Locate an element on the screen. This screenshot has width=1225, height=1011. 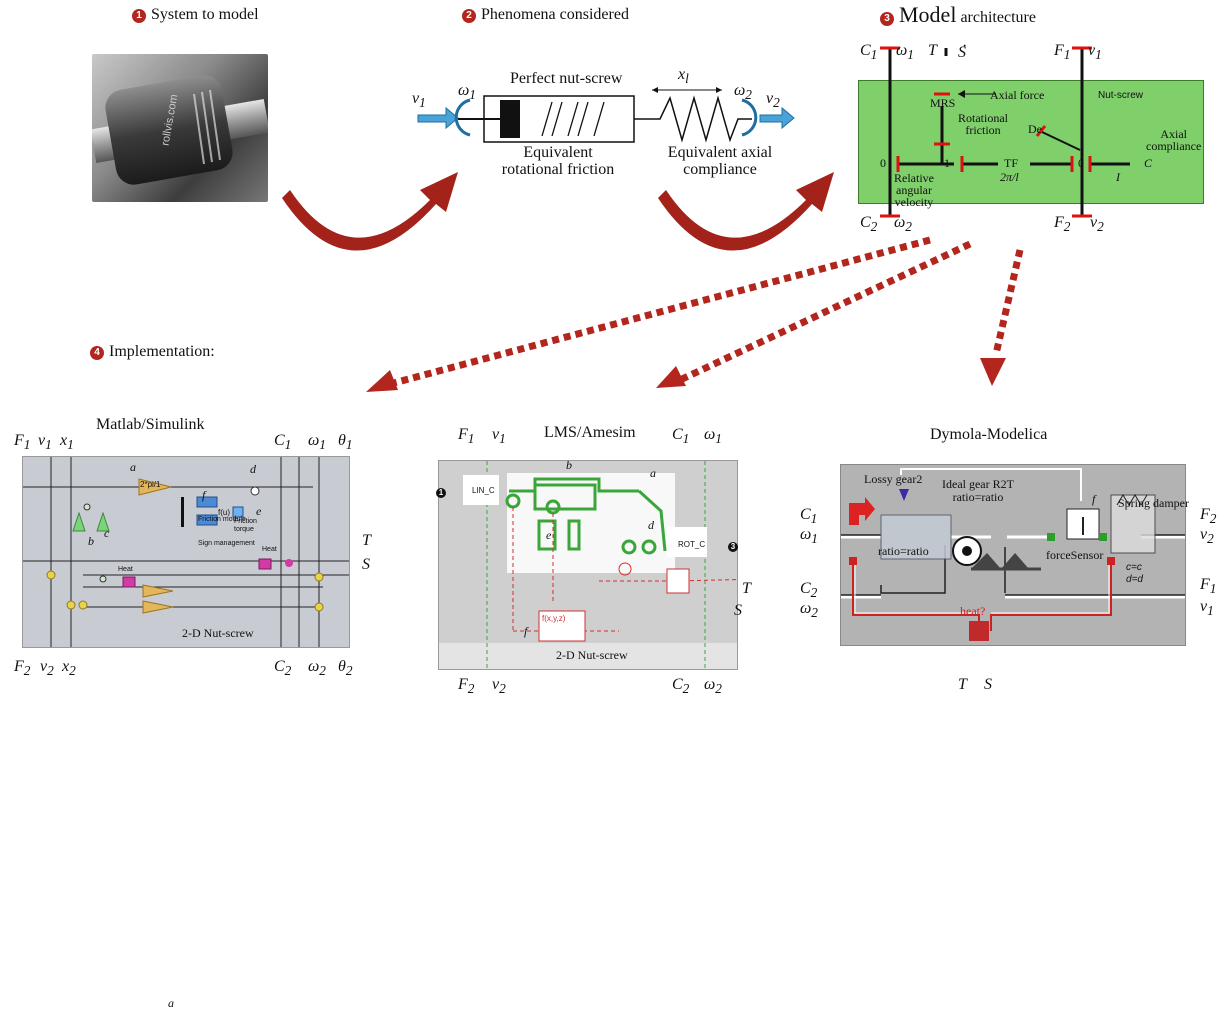
arch-f1-sub: 1 is located at coordinates (1067, 55).